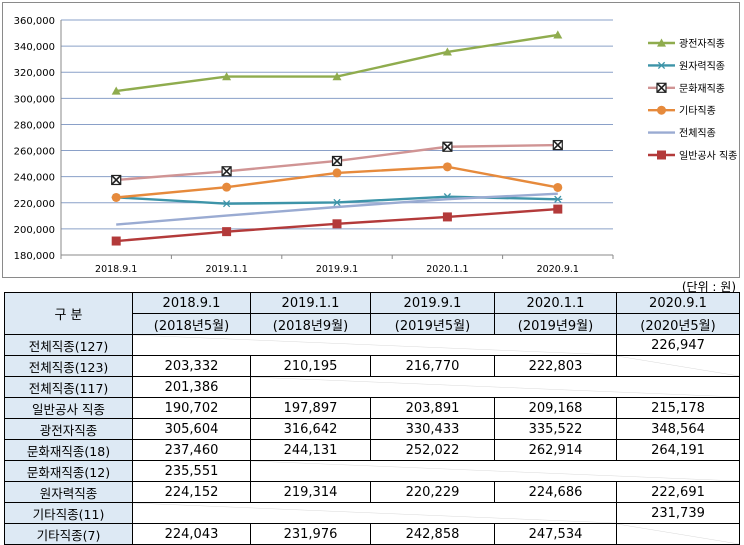 Image resolution: width=744 pixels, height=545 pixels. What do you see at coordinates (226, 269) in the screenshot?
I see `x-tick-label: 2019.1.1` at bounding box center [226, 269].